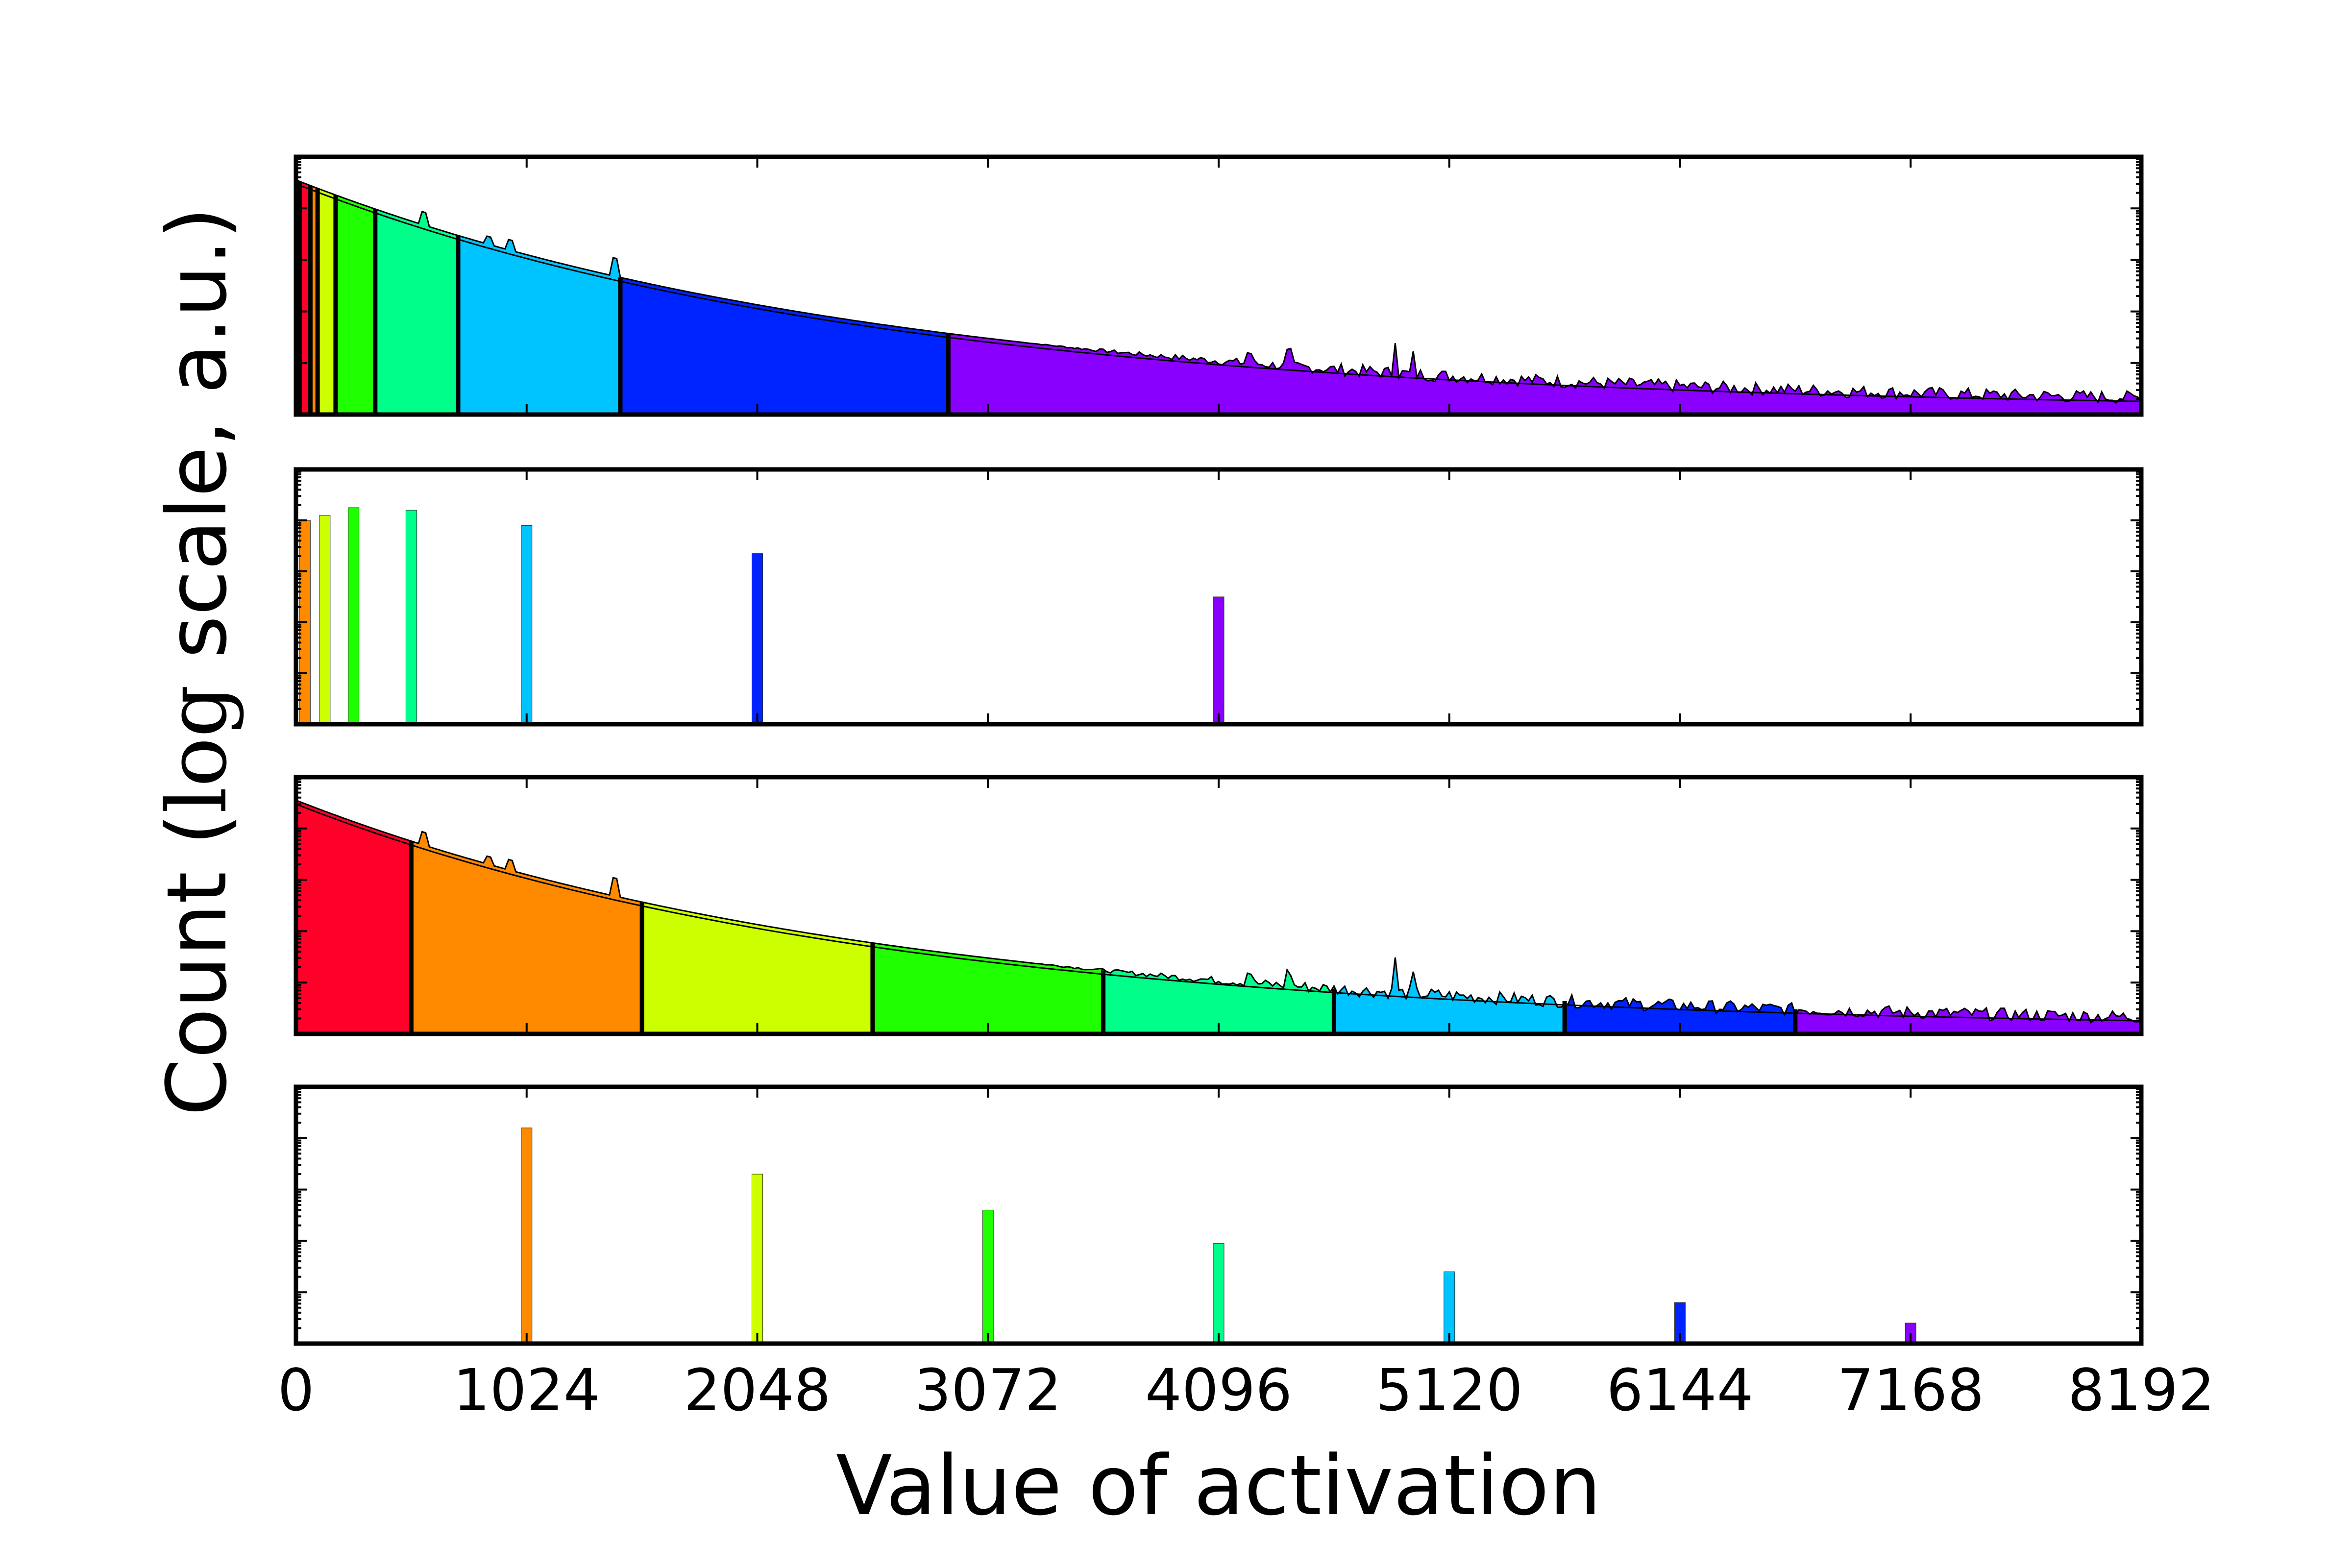 The image size is (2352, 1568). I want to click on panel-1-frame, so click(1219, 285).